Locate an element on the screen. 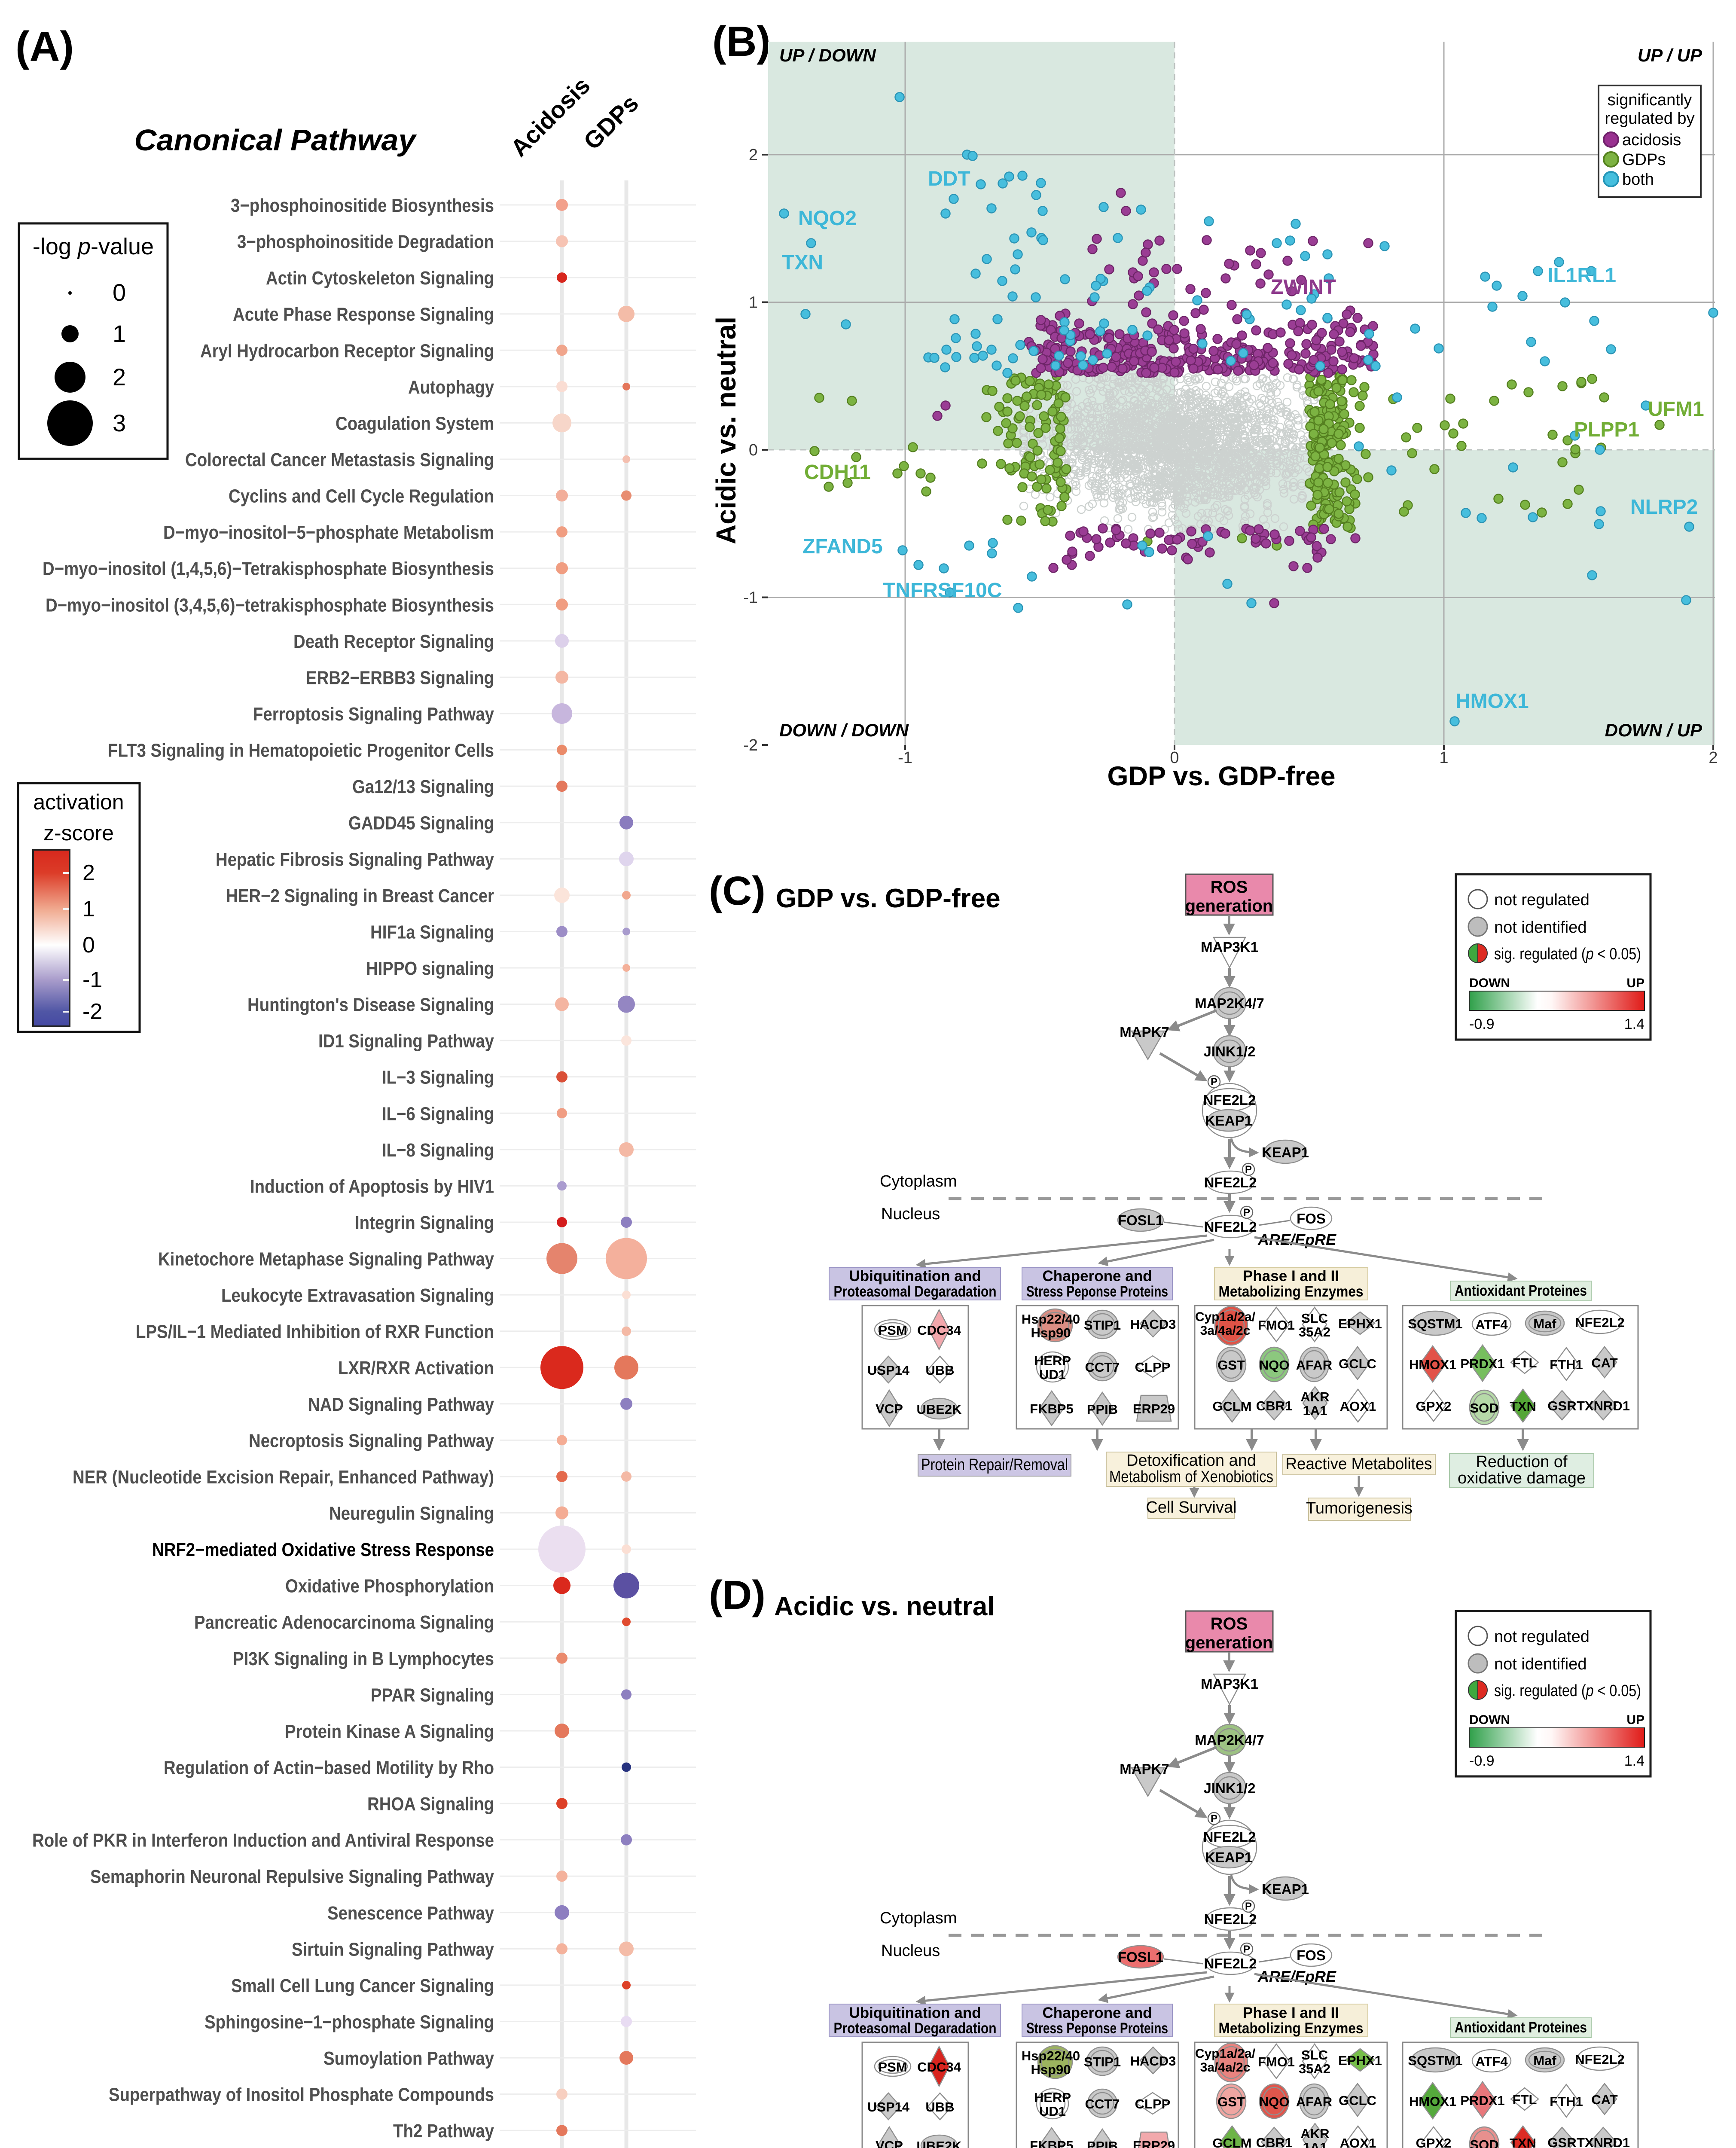 This screenshot has width=1736, height=2148. svg-text: Antioxidant Proteines is located at coordinates (1521, 1290).